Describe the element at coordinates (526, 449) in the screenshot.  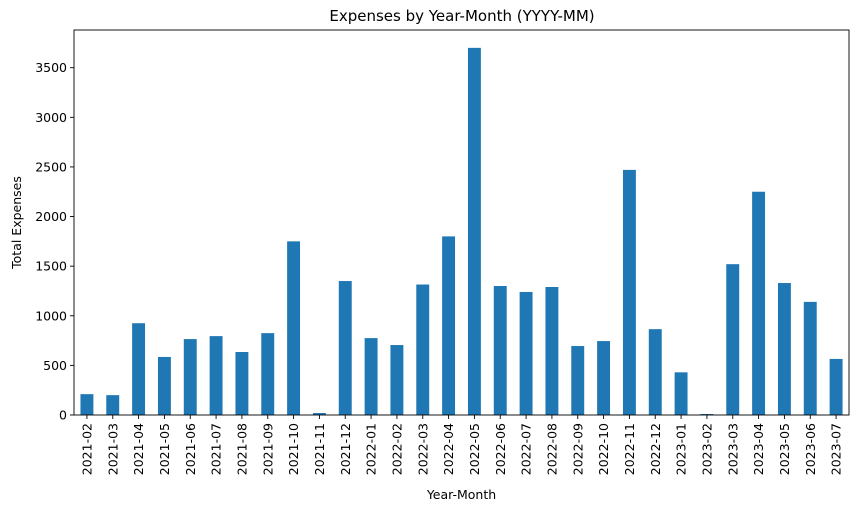
I see `x-tick-label: 2022-07` at that location.